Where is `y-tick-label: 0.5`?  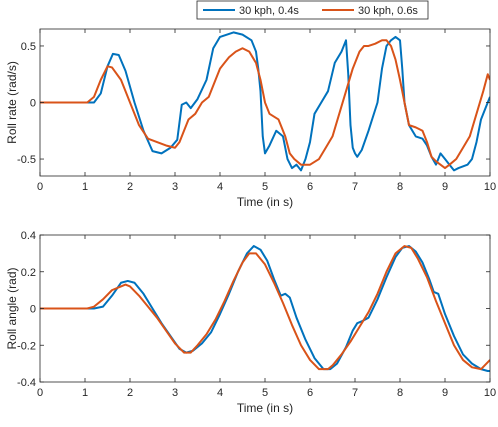
y-tick-label: 0.5 is located at coordinates (28, 47).